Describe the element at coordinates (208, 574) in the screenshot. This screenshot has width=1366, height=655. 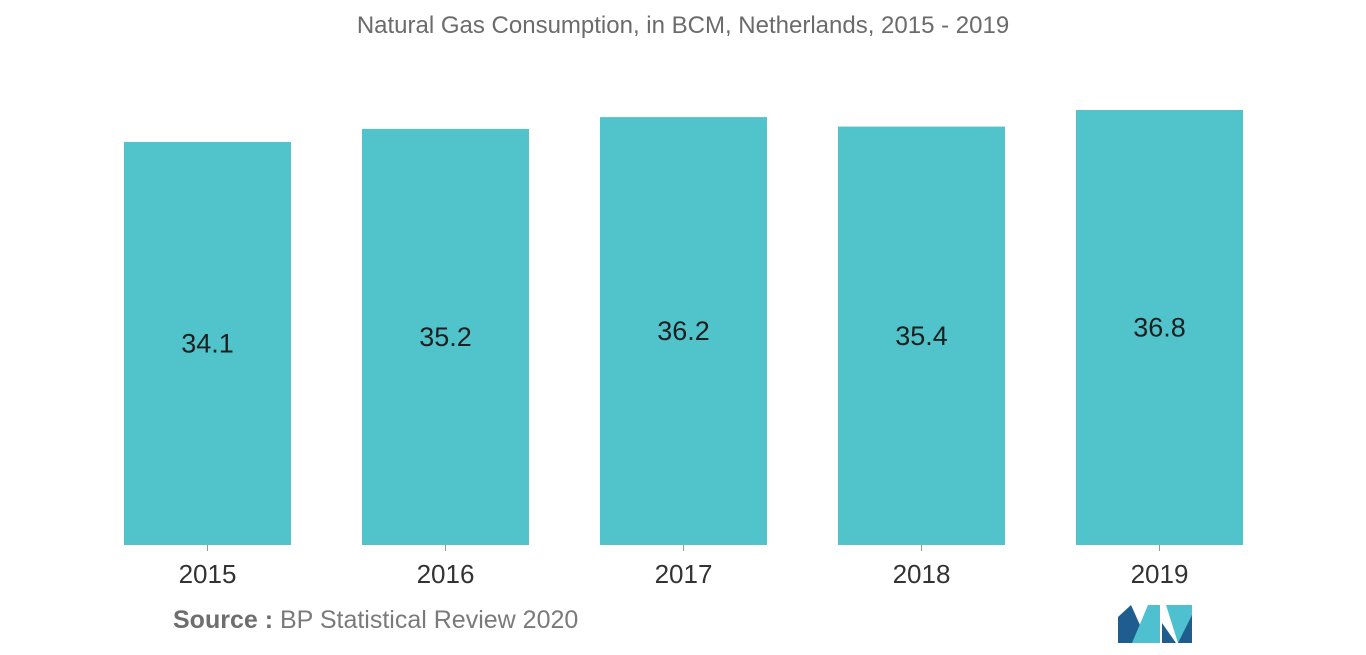
I see `x-tick-label-2015: 2015` at that location.